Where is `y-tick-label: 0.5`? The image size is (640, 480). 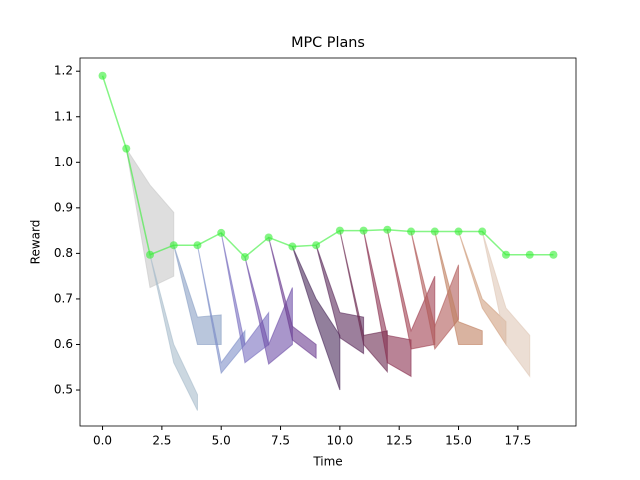 y-tick-label: 0.5 is located at coordinates (63, 390).